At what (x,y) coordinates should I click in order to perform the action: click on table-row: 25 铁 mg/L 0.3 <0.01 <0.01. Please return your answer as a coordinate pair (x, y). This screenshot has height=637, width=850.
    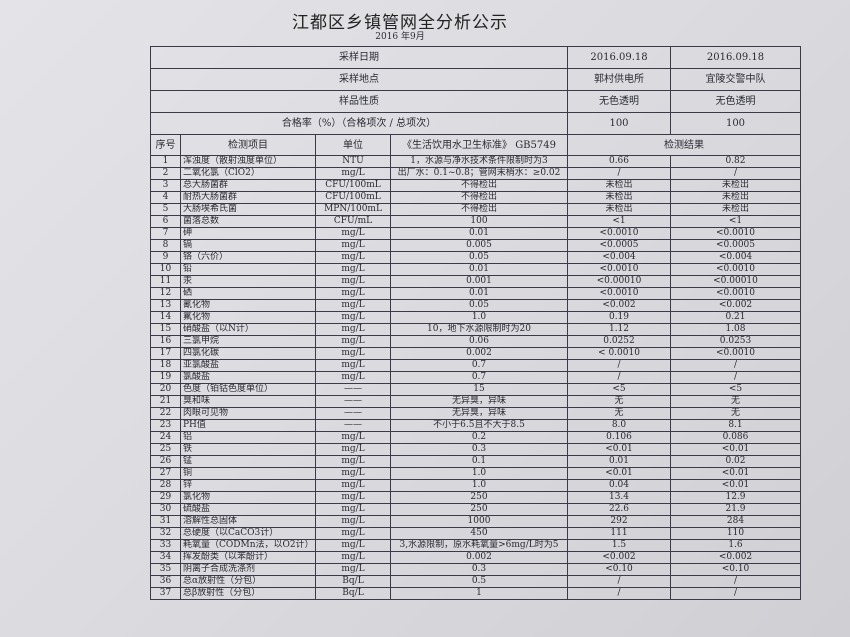
    Looking at the image, I should click on (475, 449).